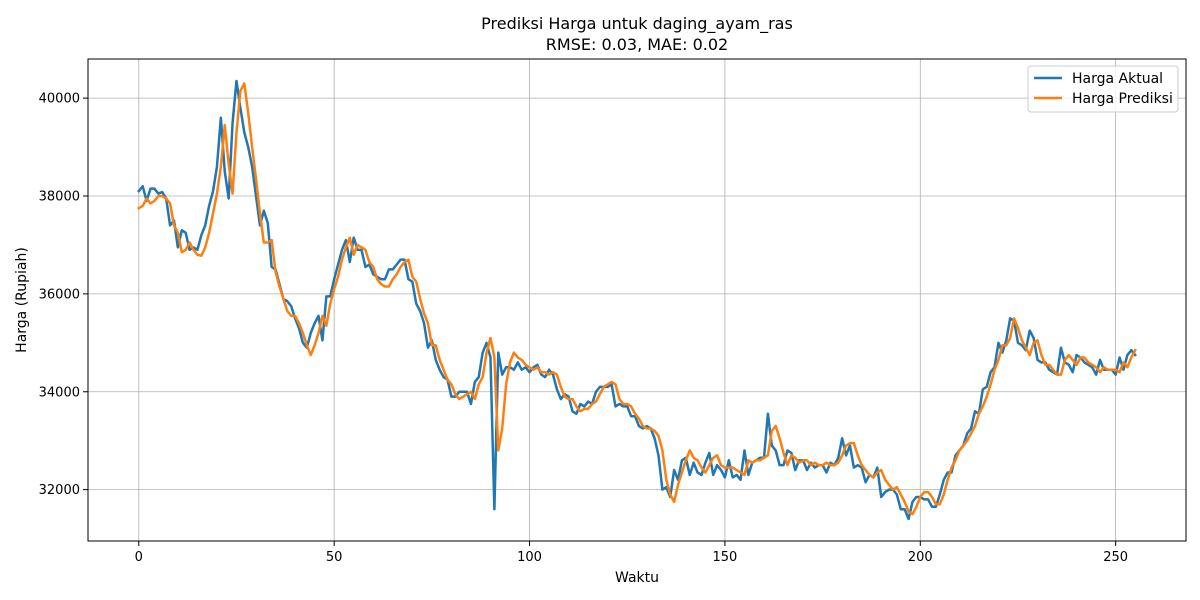  I want to click on x-axis-label: Waktu, so click(637, 578).